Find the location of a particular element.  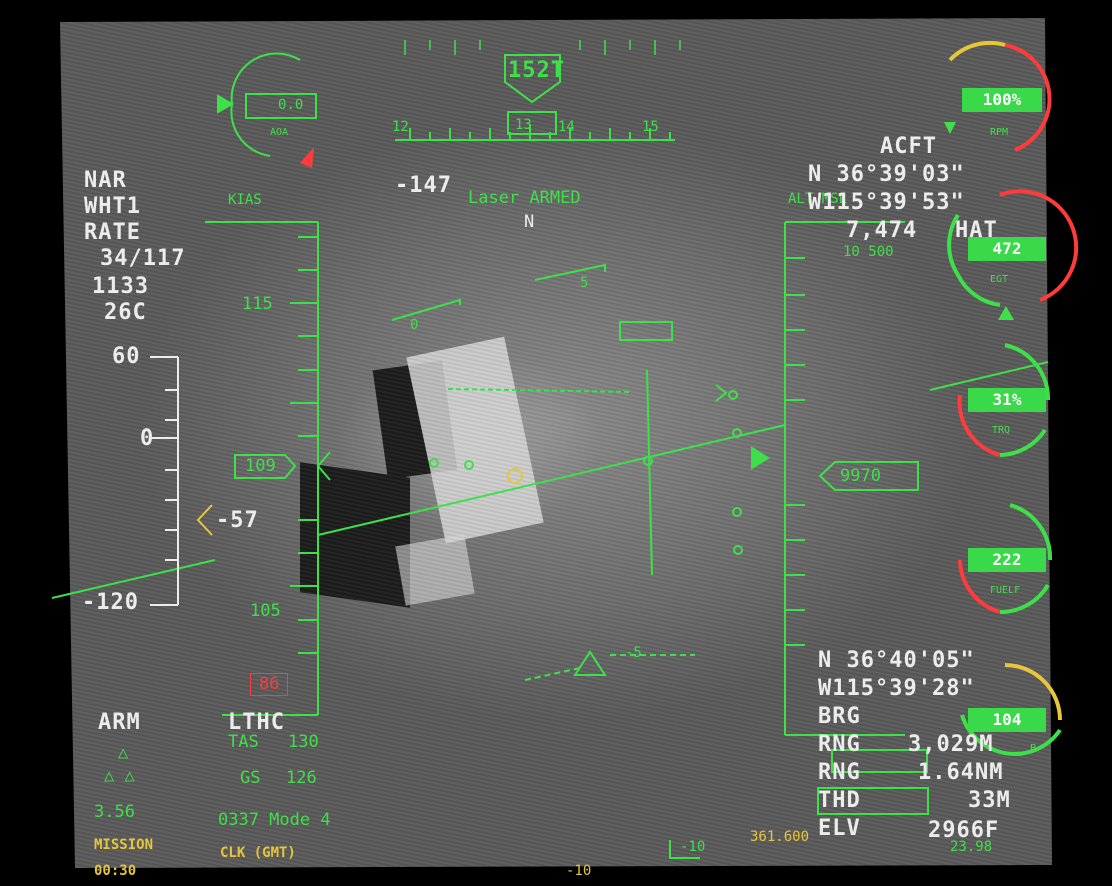

arm-label: ARM is located at coordinates (119, 722).